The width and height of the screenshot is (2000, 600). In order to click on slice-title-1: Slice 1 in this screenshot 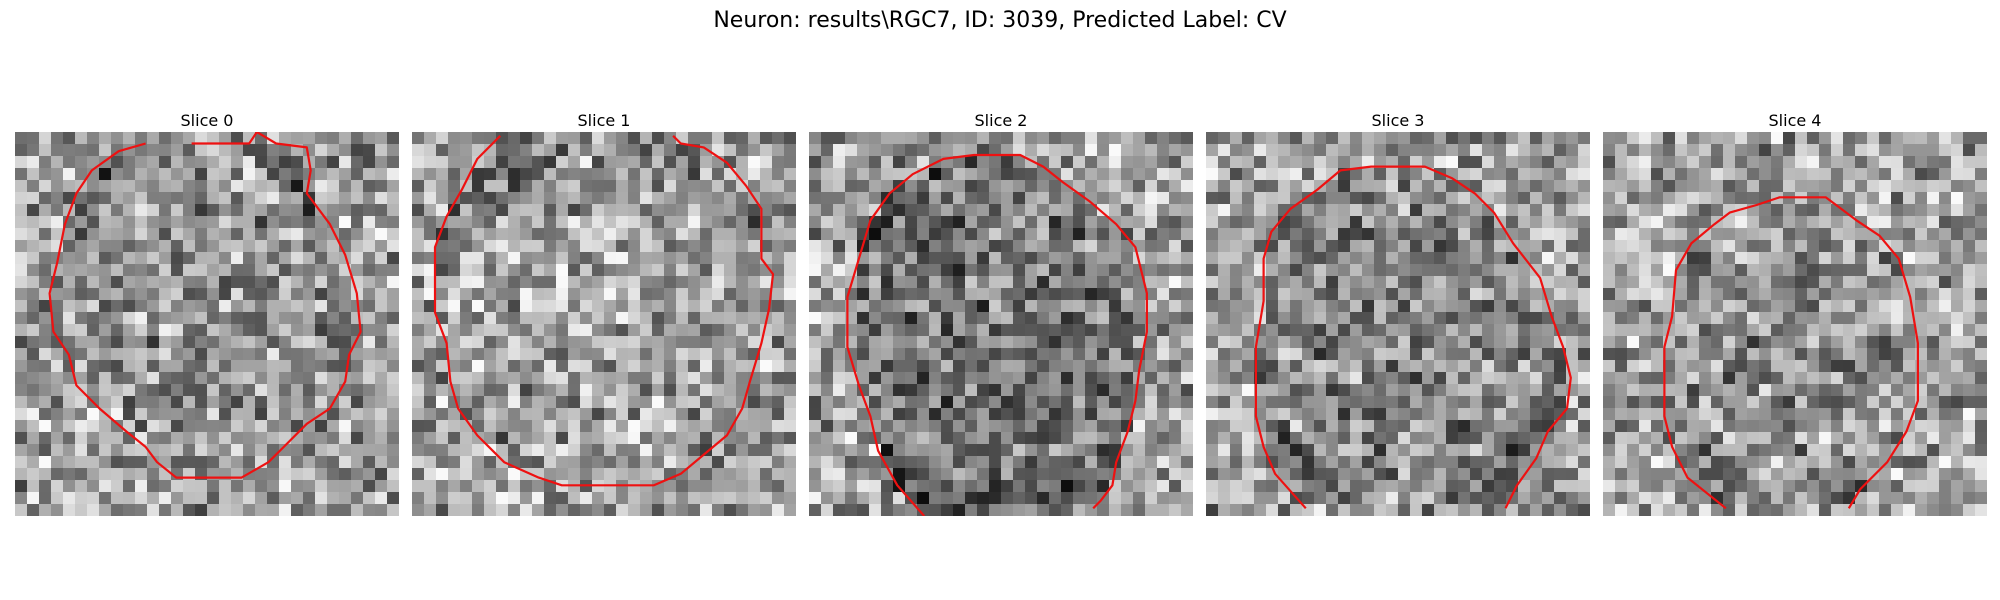, I will do `click(604, 120)`.